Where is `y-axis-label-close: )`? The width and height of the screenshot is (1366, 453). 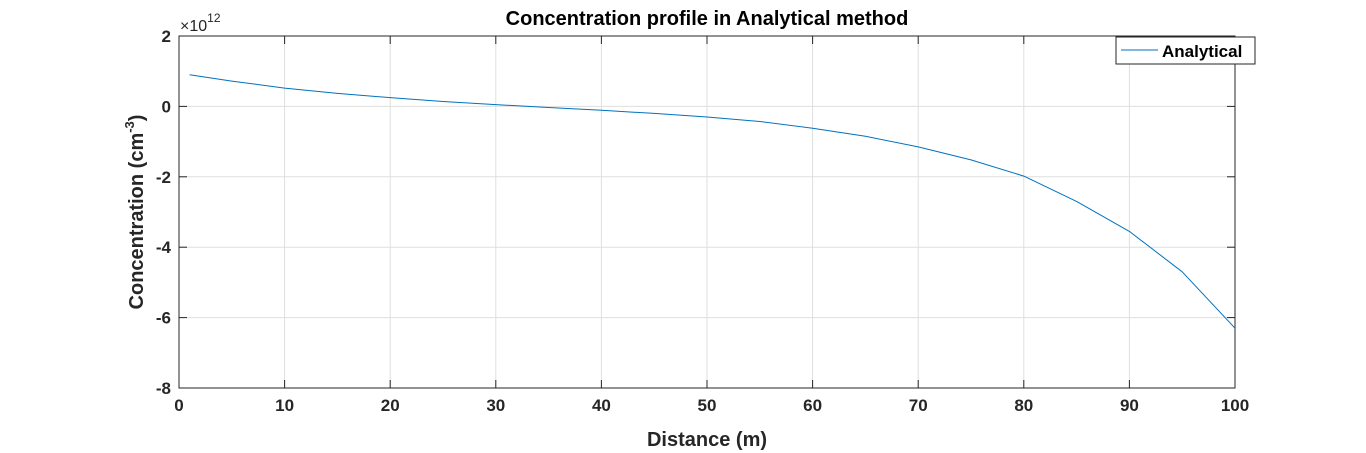
y-axis-label-close: ) is located at coordinates (137, 118).